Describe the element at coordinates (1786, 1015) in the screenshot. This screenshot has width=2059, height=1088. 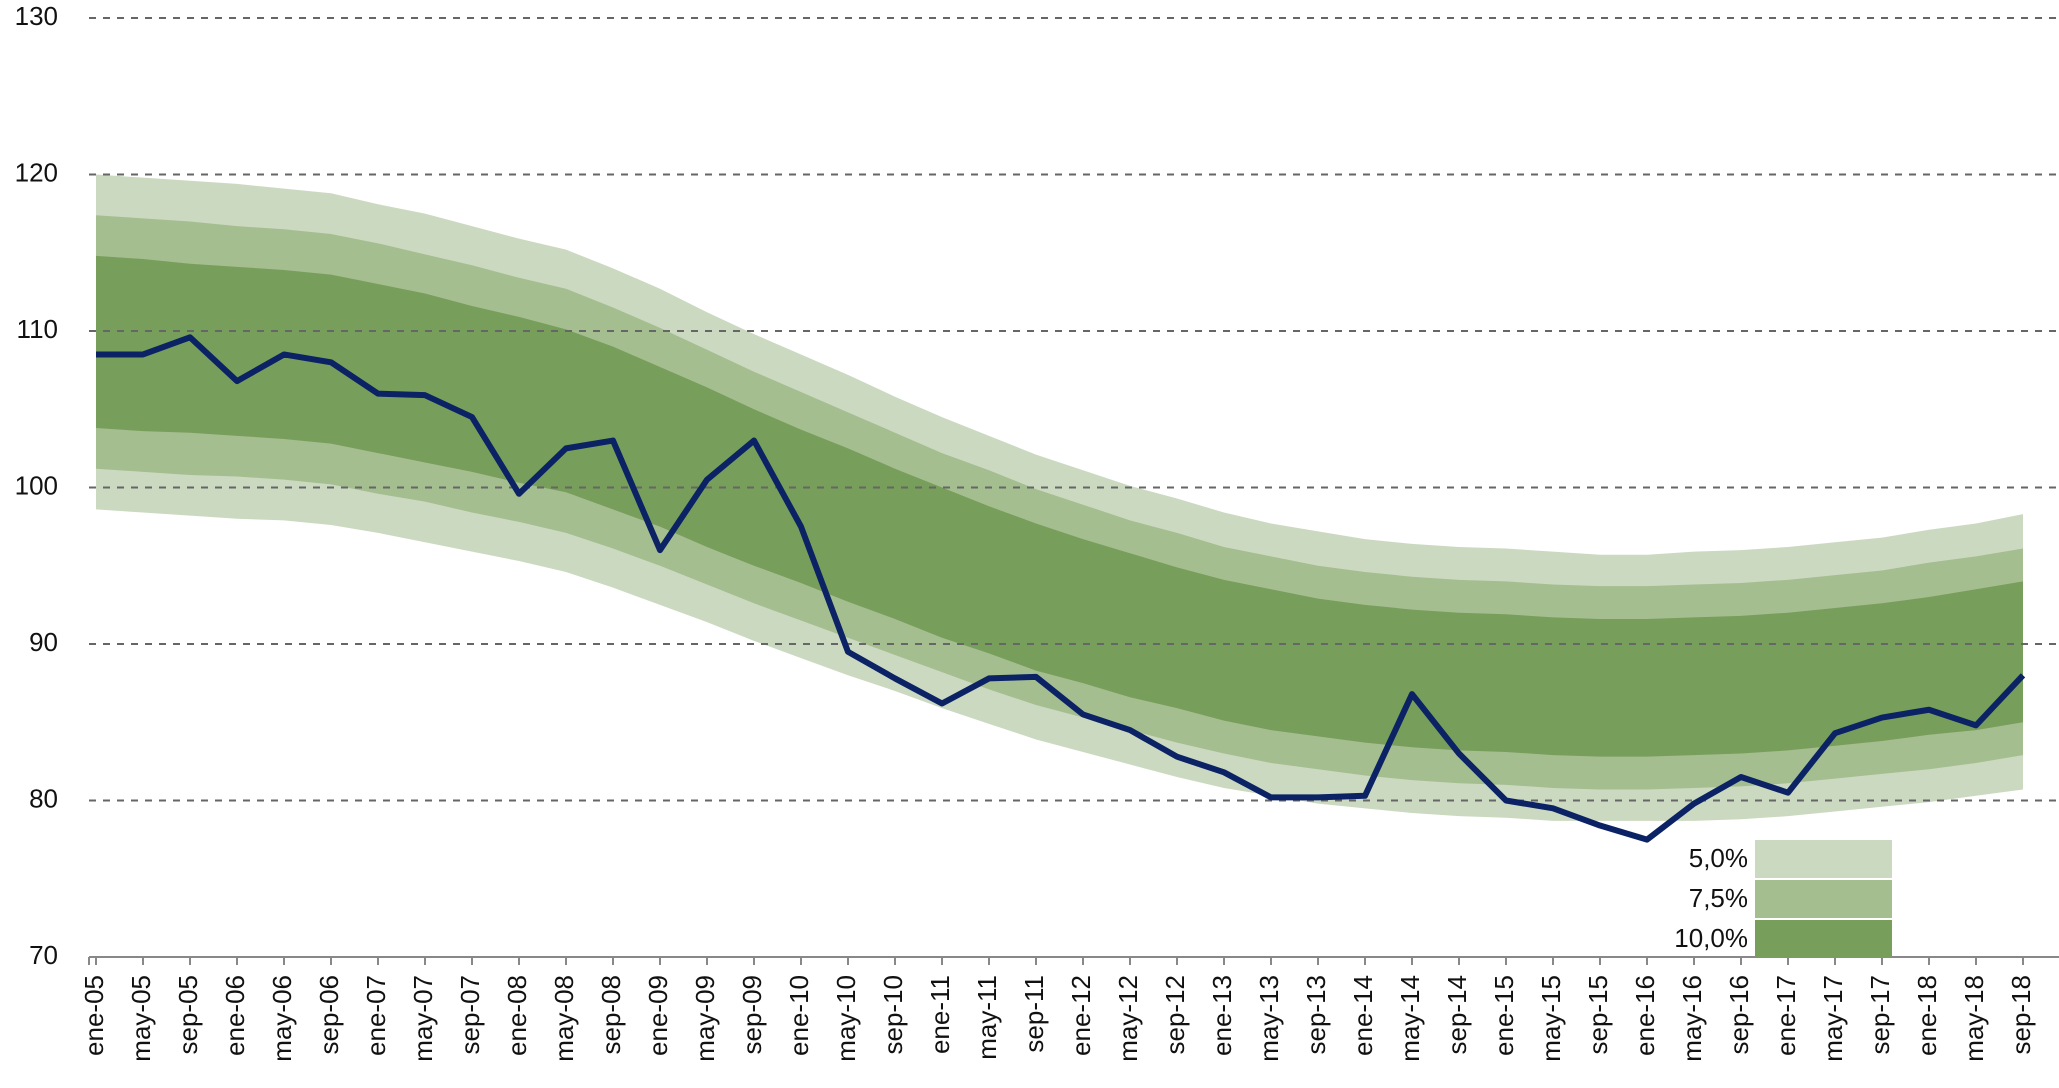
I see `x-tick-label: ene-17` at that location.